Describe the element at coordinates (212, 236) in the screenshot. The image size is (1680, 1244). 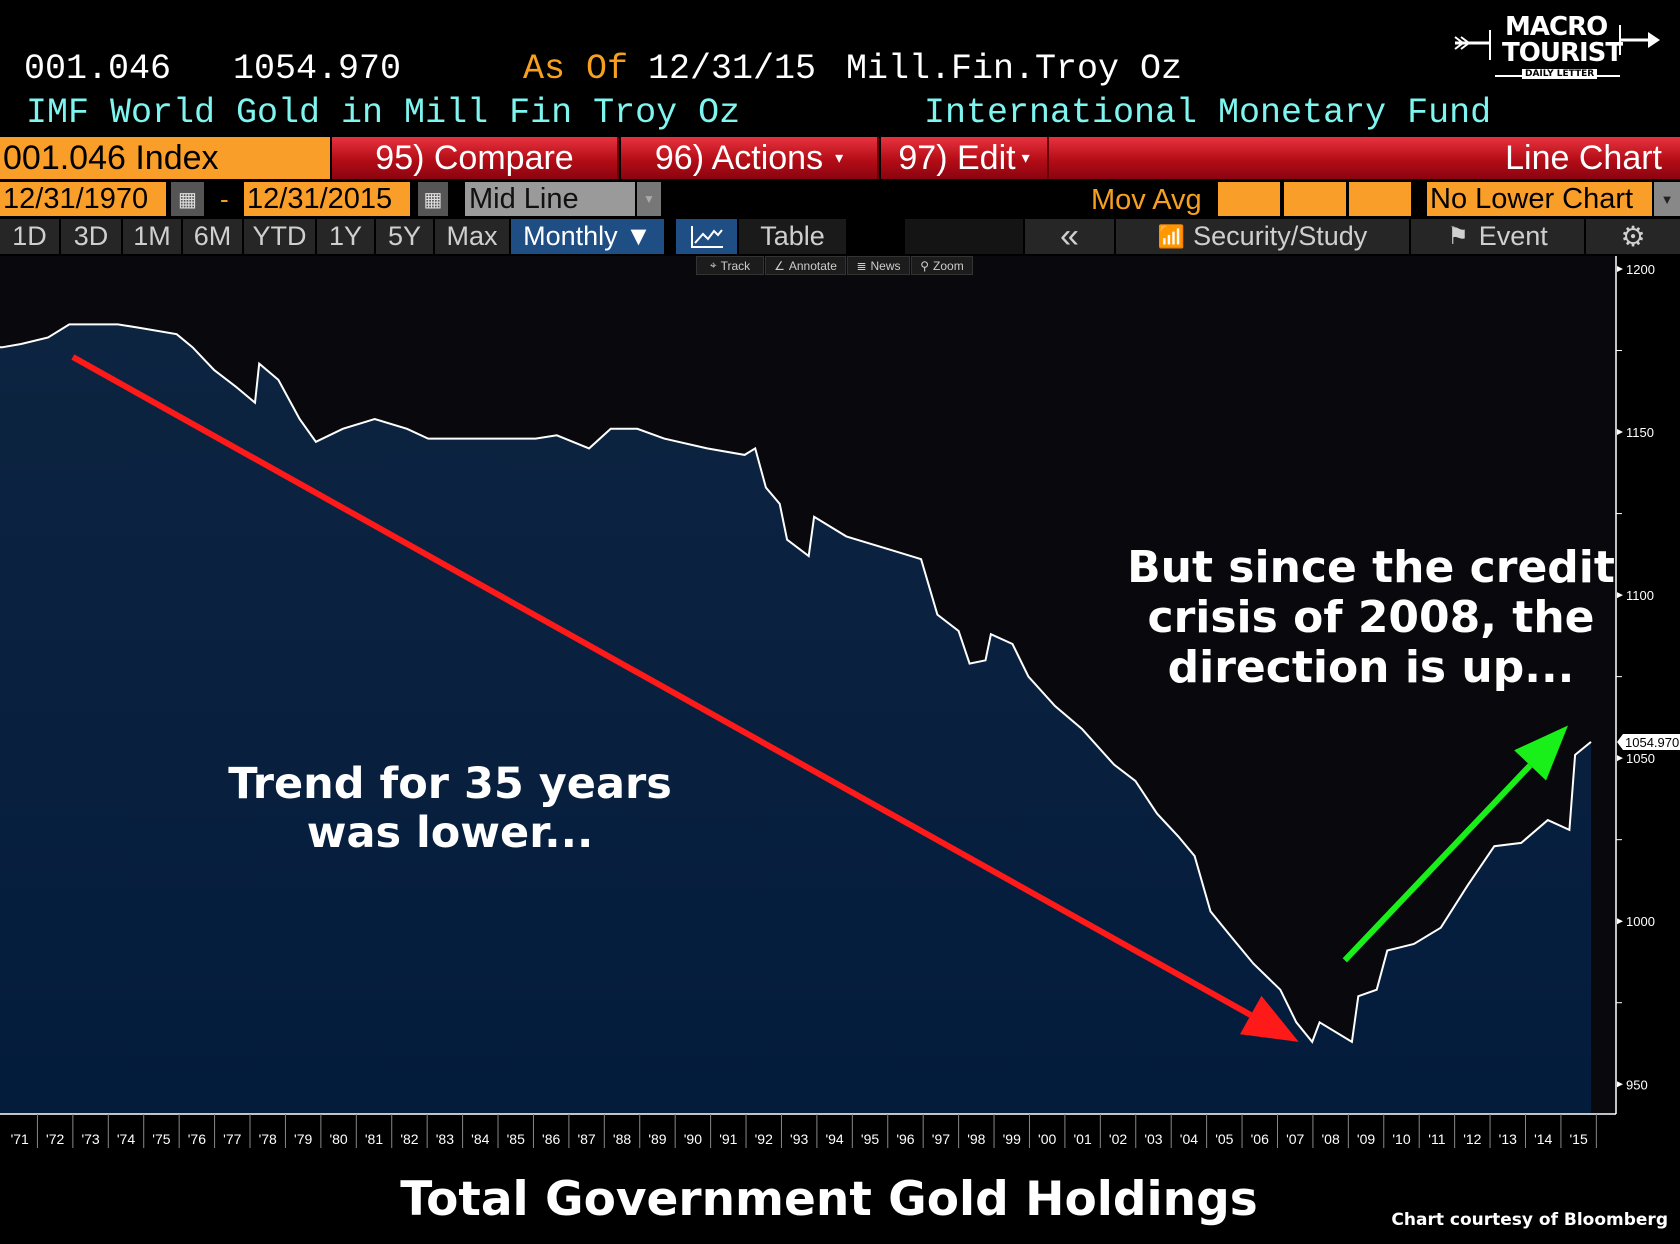
I see `range-6m: 6M` at that location.